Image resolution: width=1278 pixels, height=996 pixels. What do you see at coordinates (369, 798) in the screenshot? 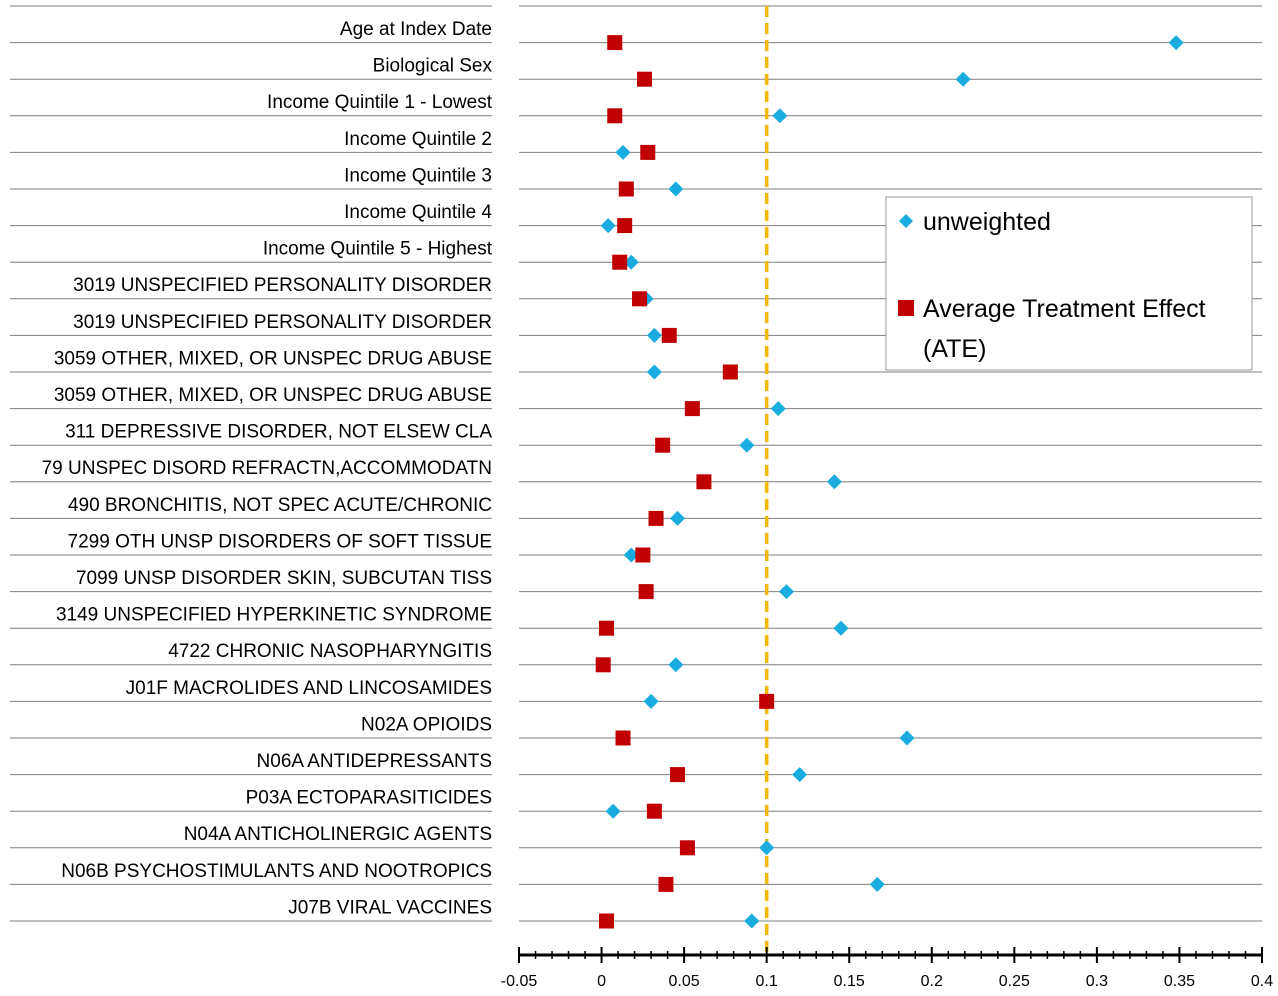
I see `category-label: P03A ECTOPARASITICIDES` at bounding box center [369, 798].